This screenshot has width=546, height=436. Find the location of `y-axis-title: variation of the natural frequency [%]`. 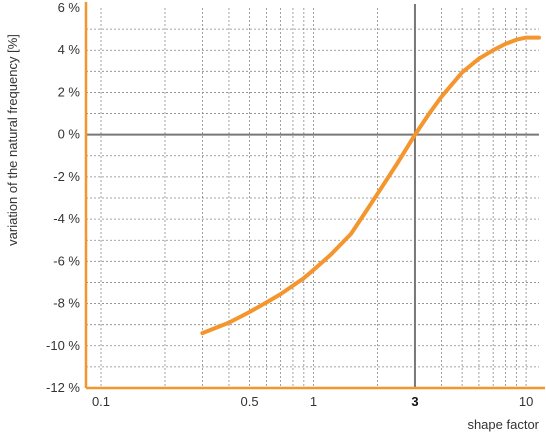

y-axis-title: variation of the natural frequency [%] is located at coordinates (12, 140).